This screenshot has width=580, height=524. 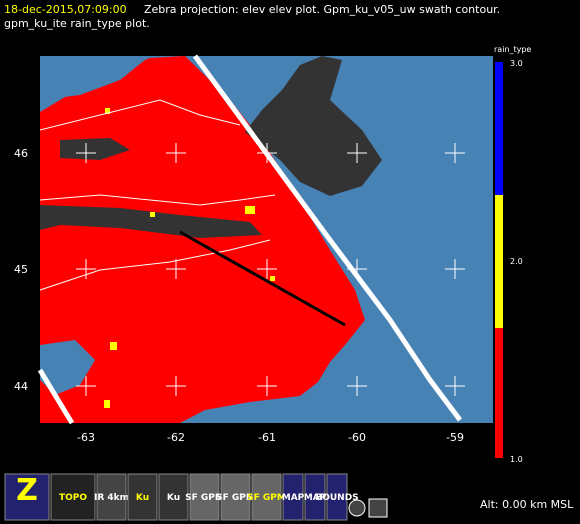 I want to click on y-tick-label: 44, so click(x=21, y=386).